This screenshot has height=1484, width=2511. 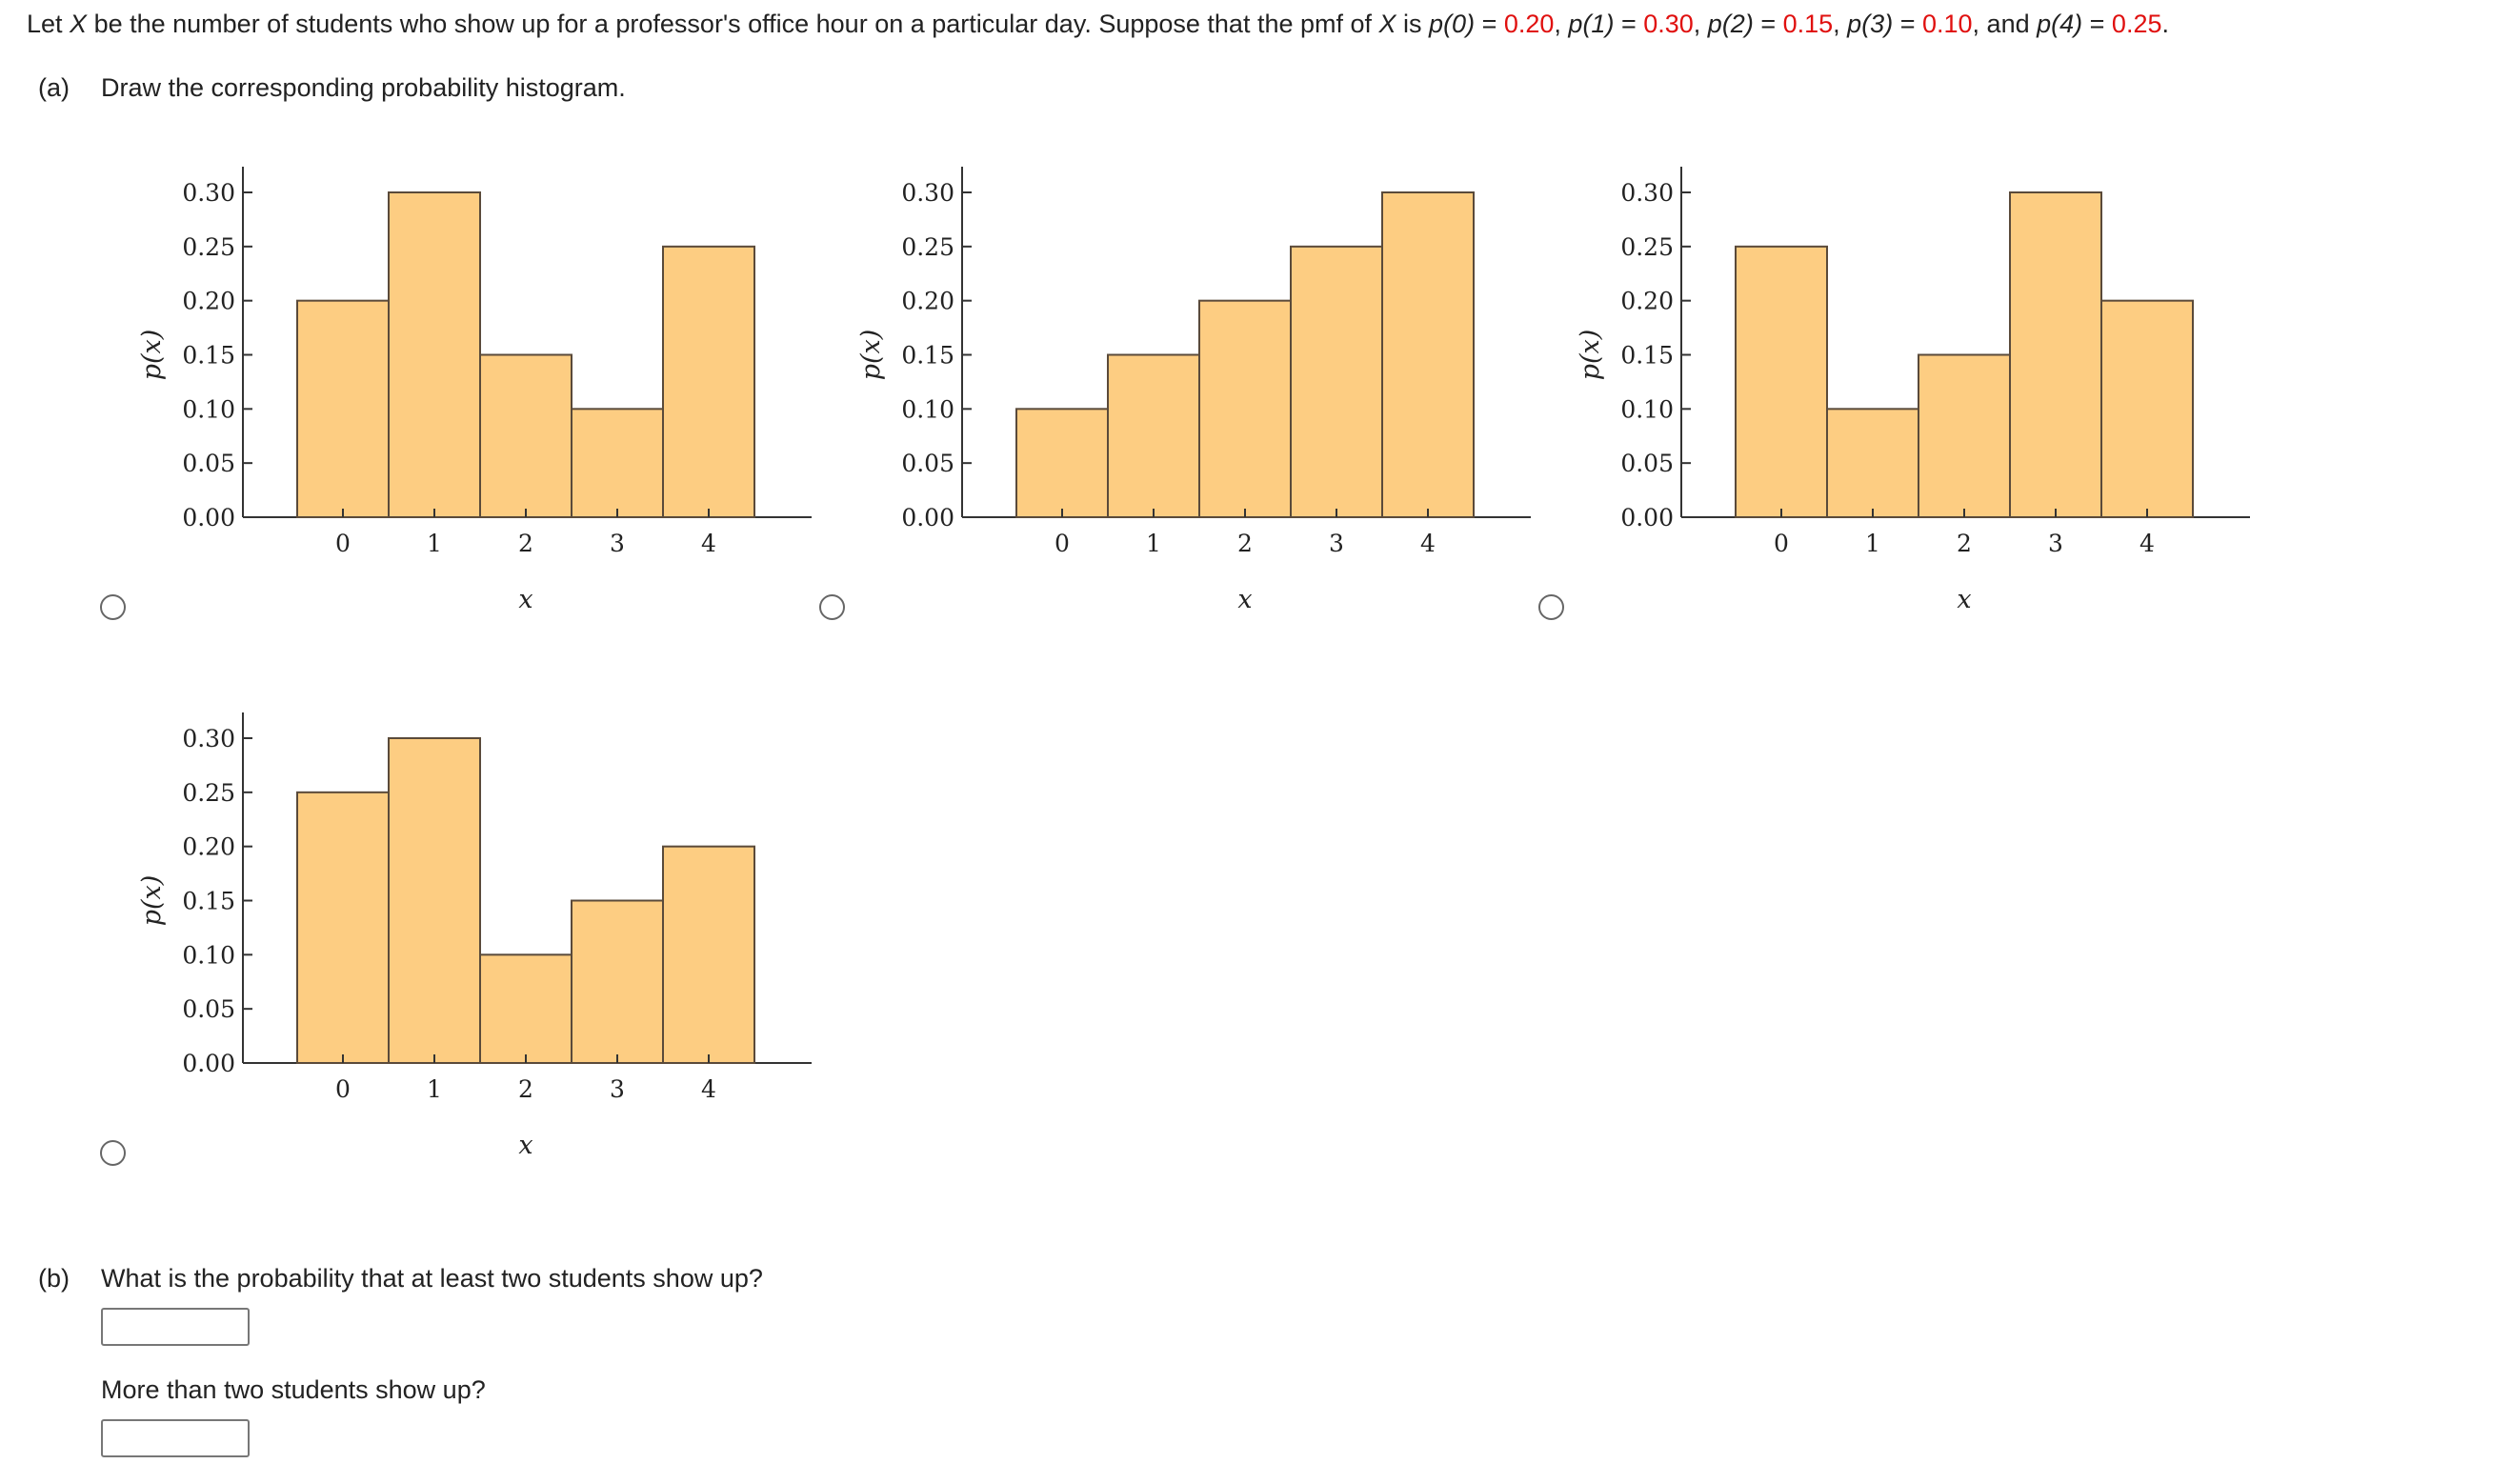 What do you see at coordinates (2103, 24) in the screenshot?
I see `pmf-4: p(4) = 0.25.` at bounding box center [2103, 24].